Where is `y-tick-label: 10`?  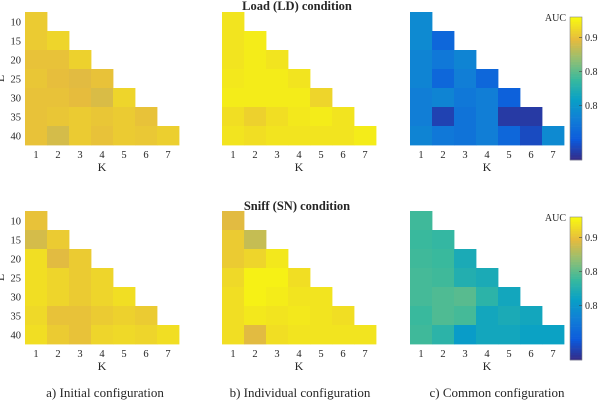 y-tick-label: 10 is located at coordinates (16, 23).